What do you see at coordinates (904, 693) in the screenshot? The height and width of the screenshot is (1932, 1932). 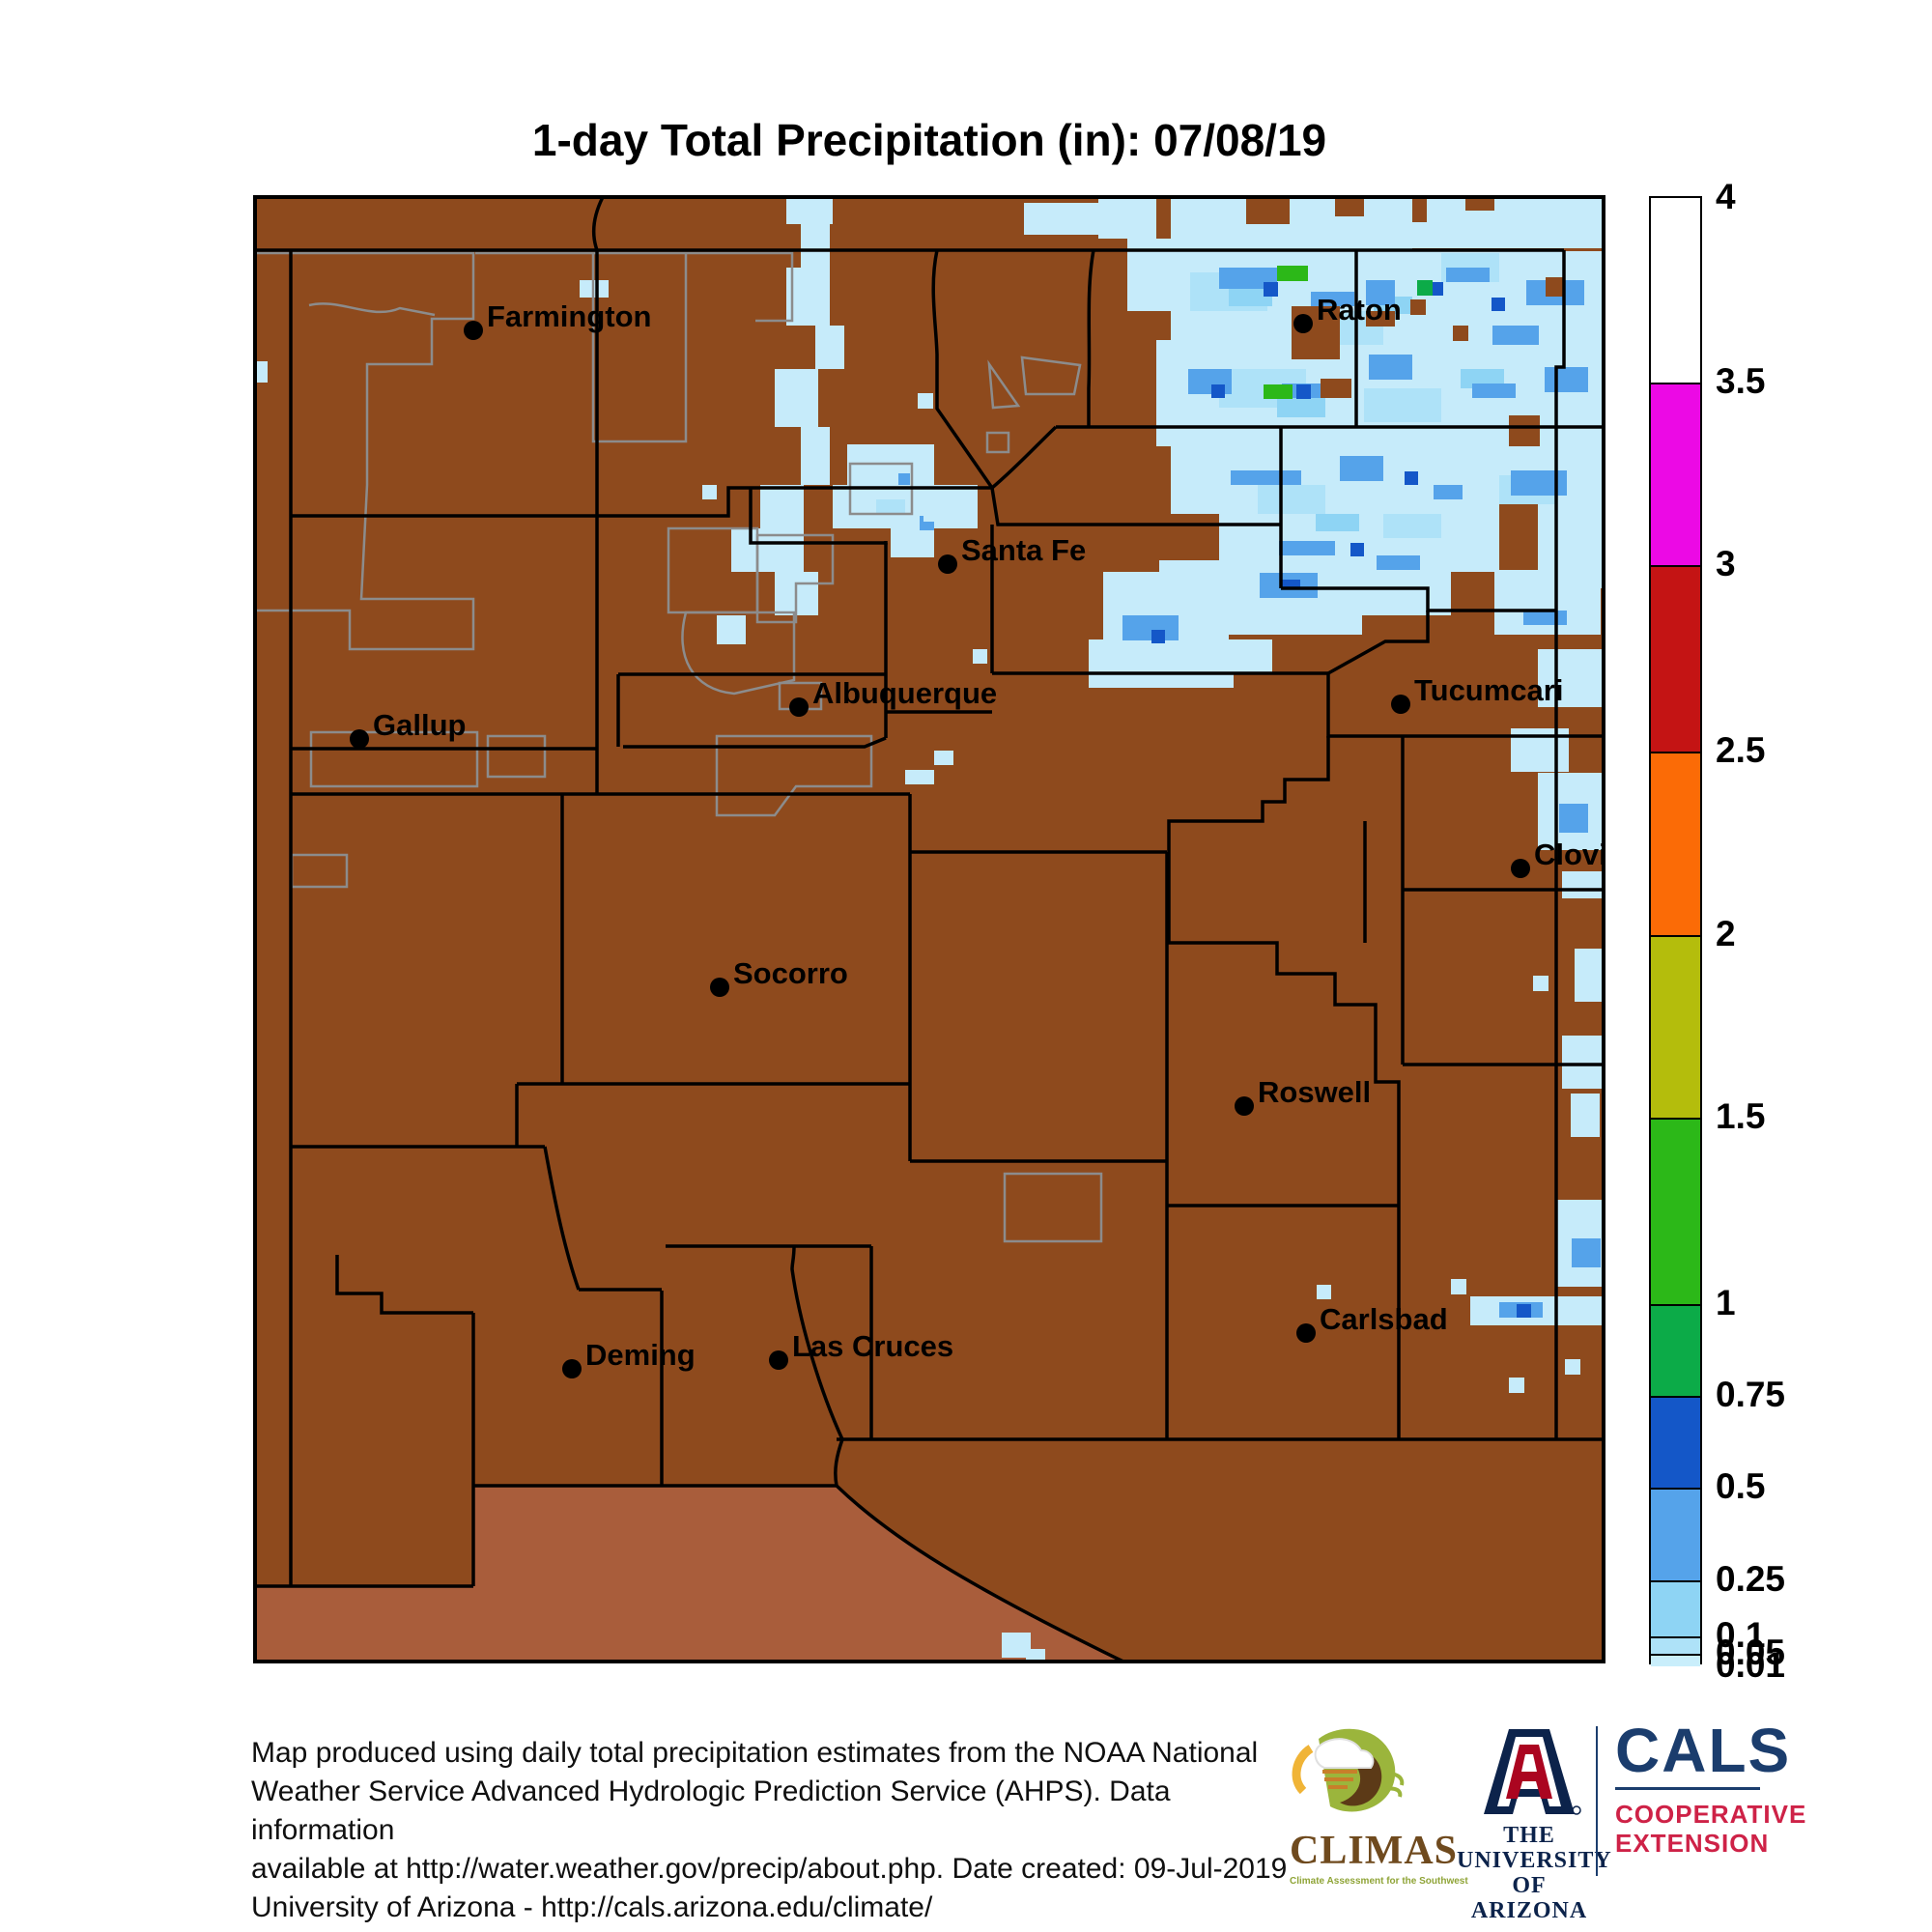 I see `city-label: Albuquerque` at bounding box center [904, 693].